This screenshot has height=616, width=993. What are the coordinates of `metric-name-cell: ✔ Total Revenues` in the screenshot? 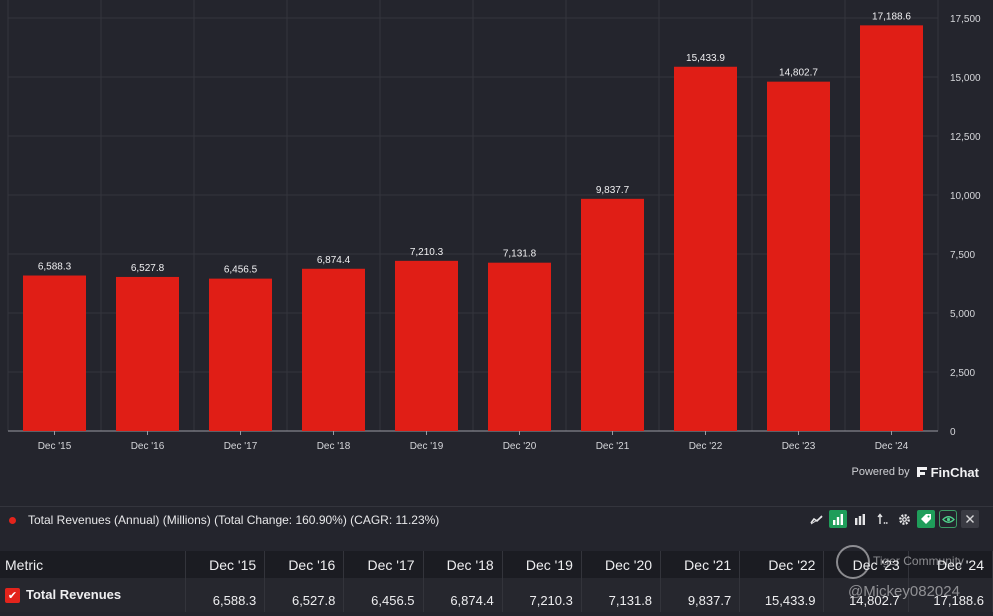 It's located at (93, 595).